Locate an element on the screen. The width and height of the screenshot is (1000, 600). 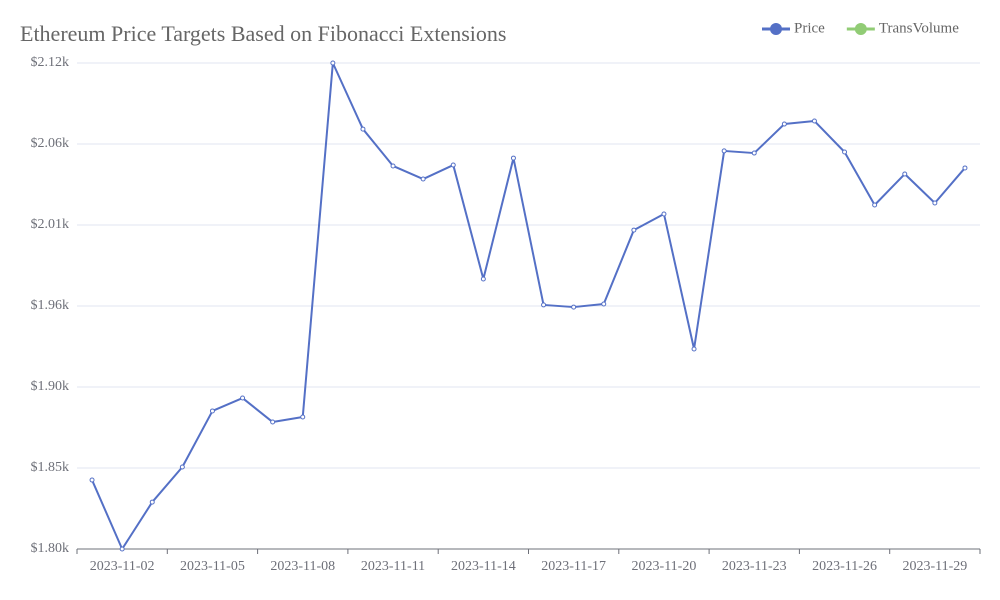
x-tick-label: 2023-11-17 is located at coordinates (573, 566).